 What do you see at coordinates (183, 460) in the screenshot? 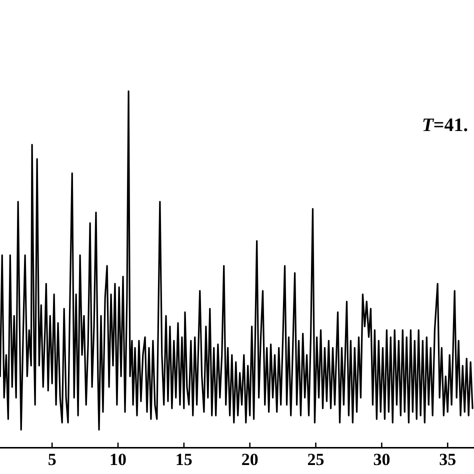
I see `x-tick-label: 15` at bounding box center [183, 460].